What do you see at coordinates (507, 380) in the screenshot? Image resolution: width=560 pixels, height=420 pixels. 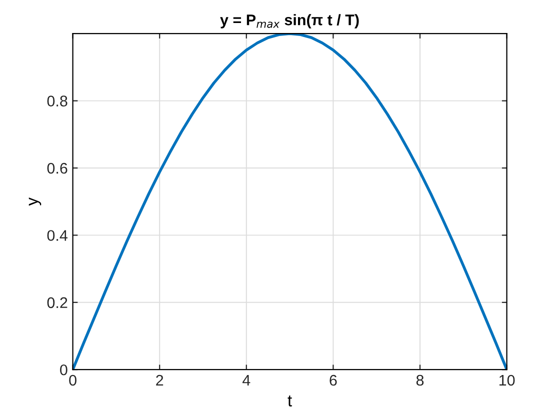 I see `x-tick-label: 10` at bounding box center [507, 380].